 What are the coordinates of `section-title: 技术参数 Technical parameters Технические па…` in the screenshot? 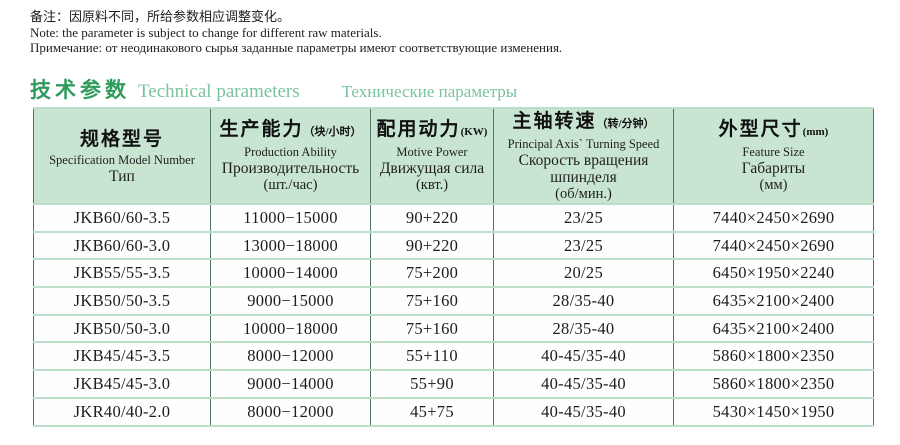 It's located at (273, 89).